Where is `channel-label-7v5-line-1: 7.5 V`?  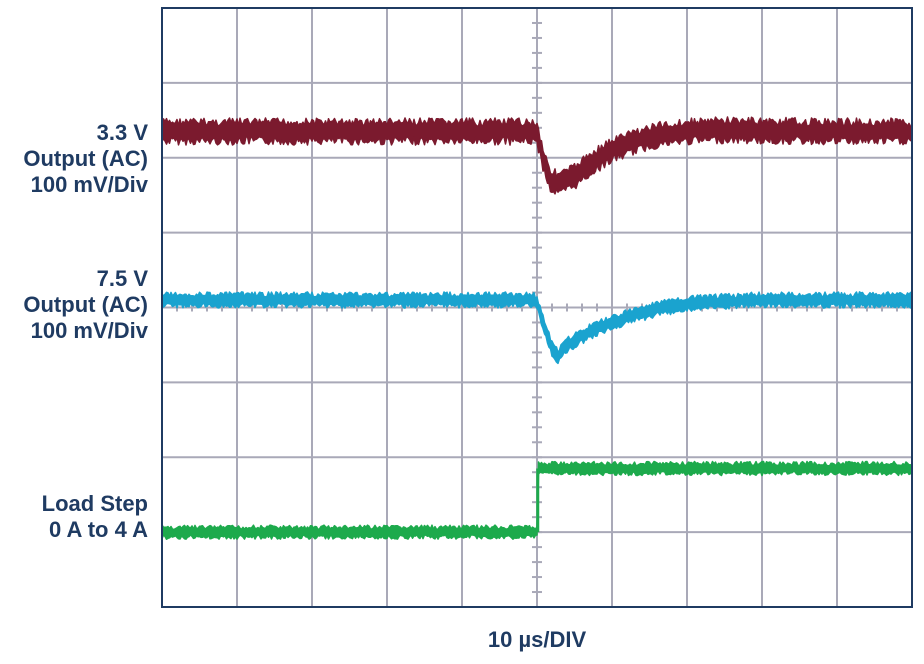 channel-label-7v5-line-1: 7.5 V is located at coordinates (122, 278).